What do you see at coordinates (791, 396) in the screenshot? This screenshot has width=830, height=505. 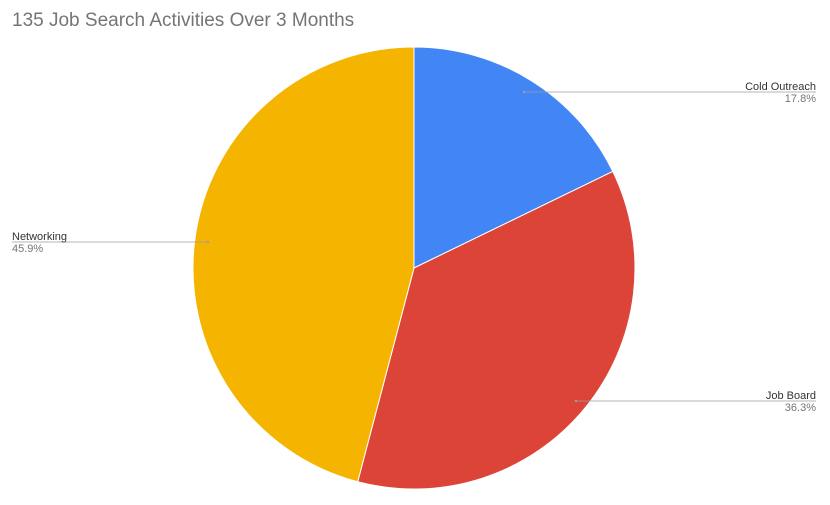 I see `slice-label: Job Board` at bounding box center [791, 396].